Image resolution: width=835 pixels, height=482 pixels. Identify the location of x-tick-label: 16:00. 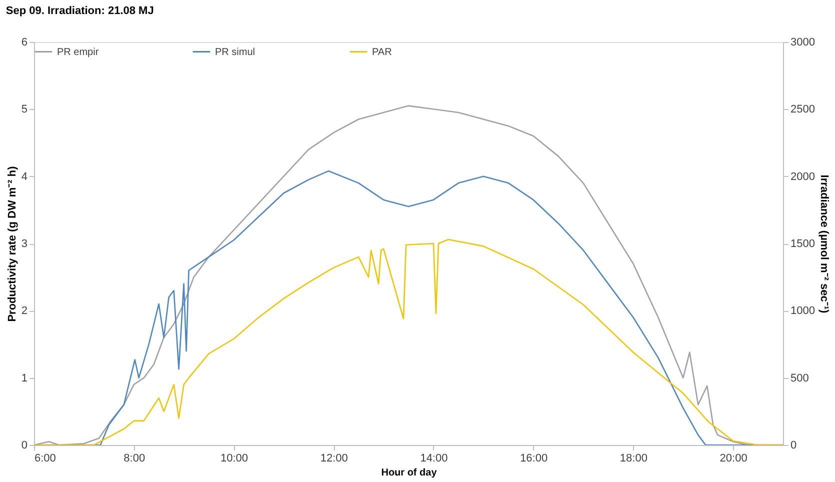
(534, 458).